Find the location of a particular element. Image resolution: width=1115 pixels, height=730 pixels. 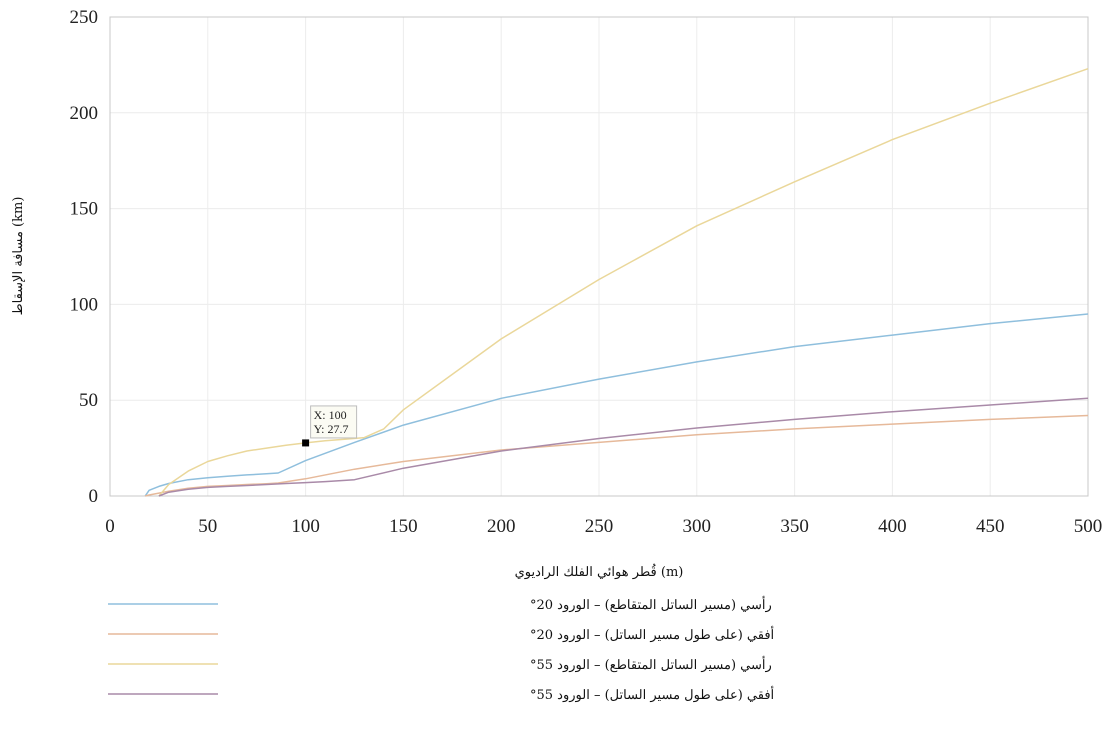

y-tick-label: 100 is located at coordinates (84, 304).